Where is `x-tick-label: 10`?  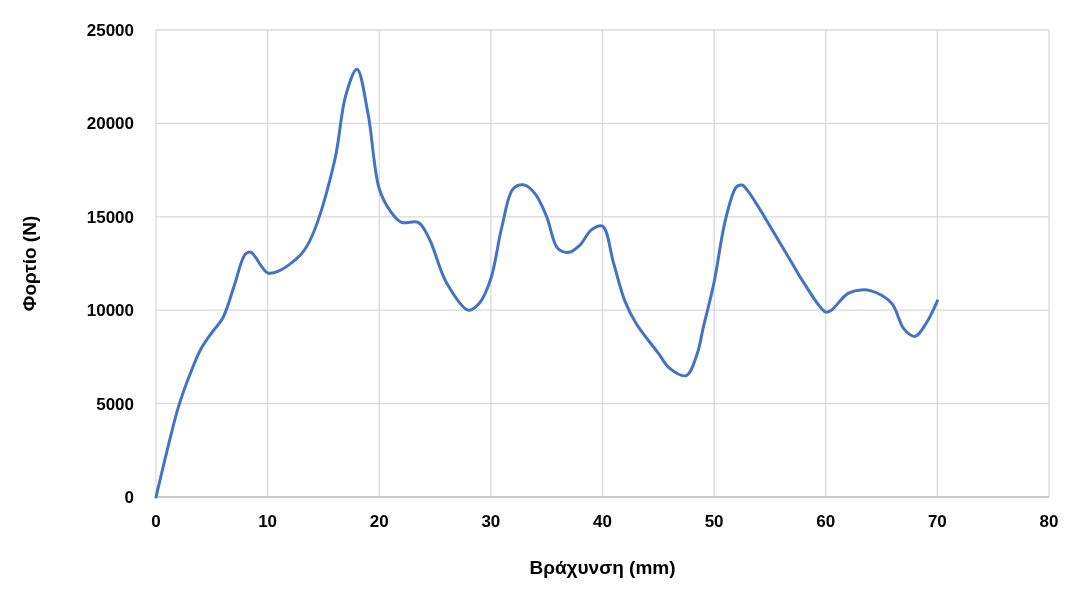
x-tick-label: 10 is located at coordinates (268, 521).